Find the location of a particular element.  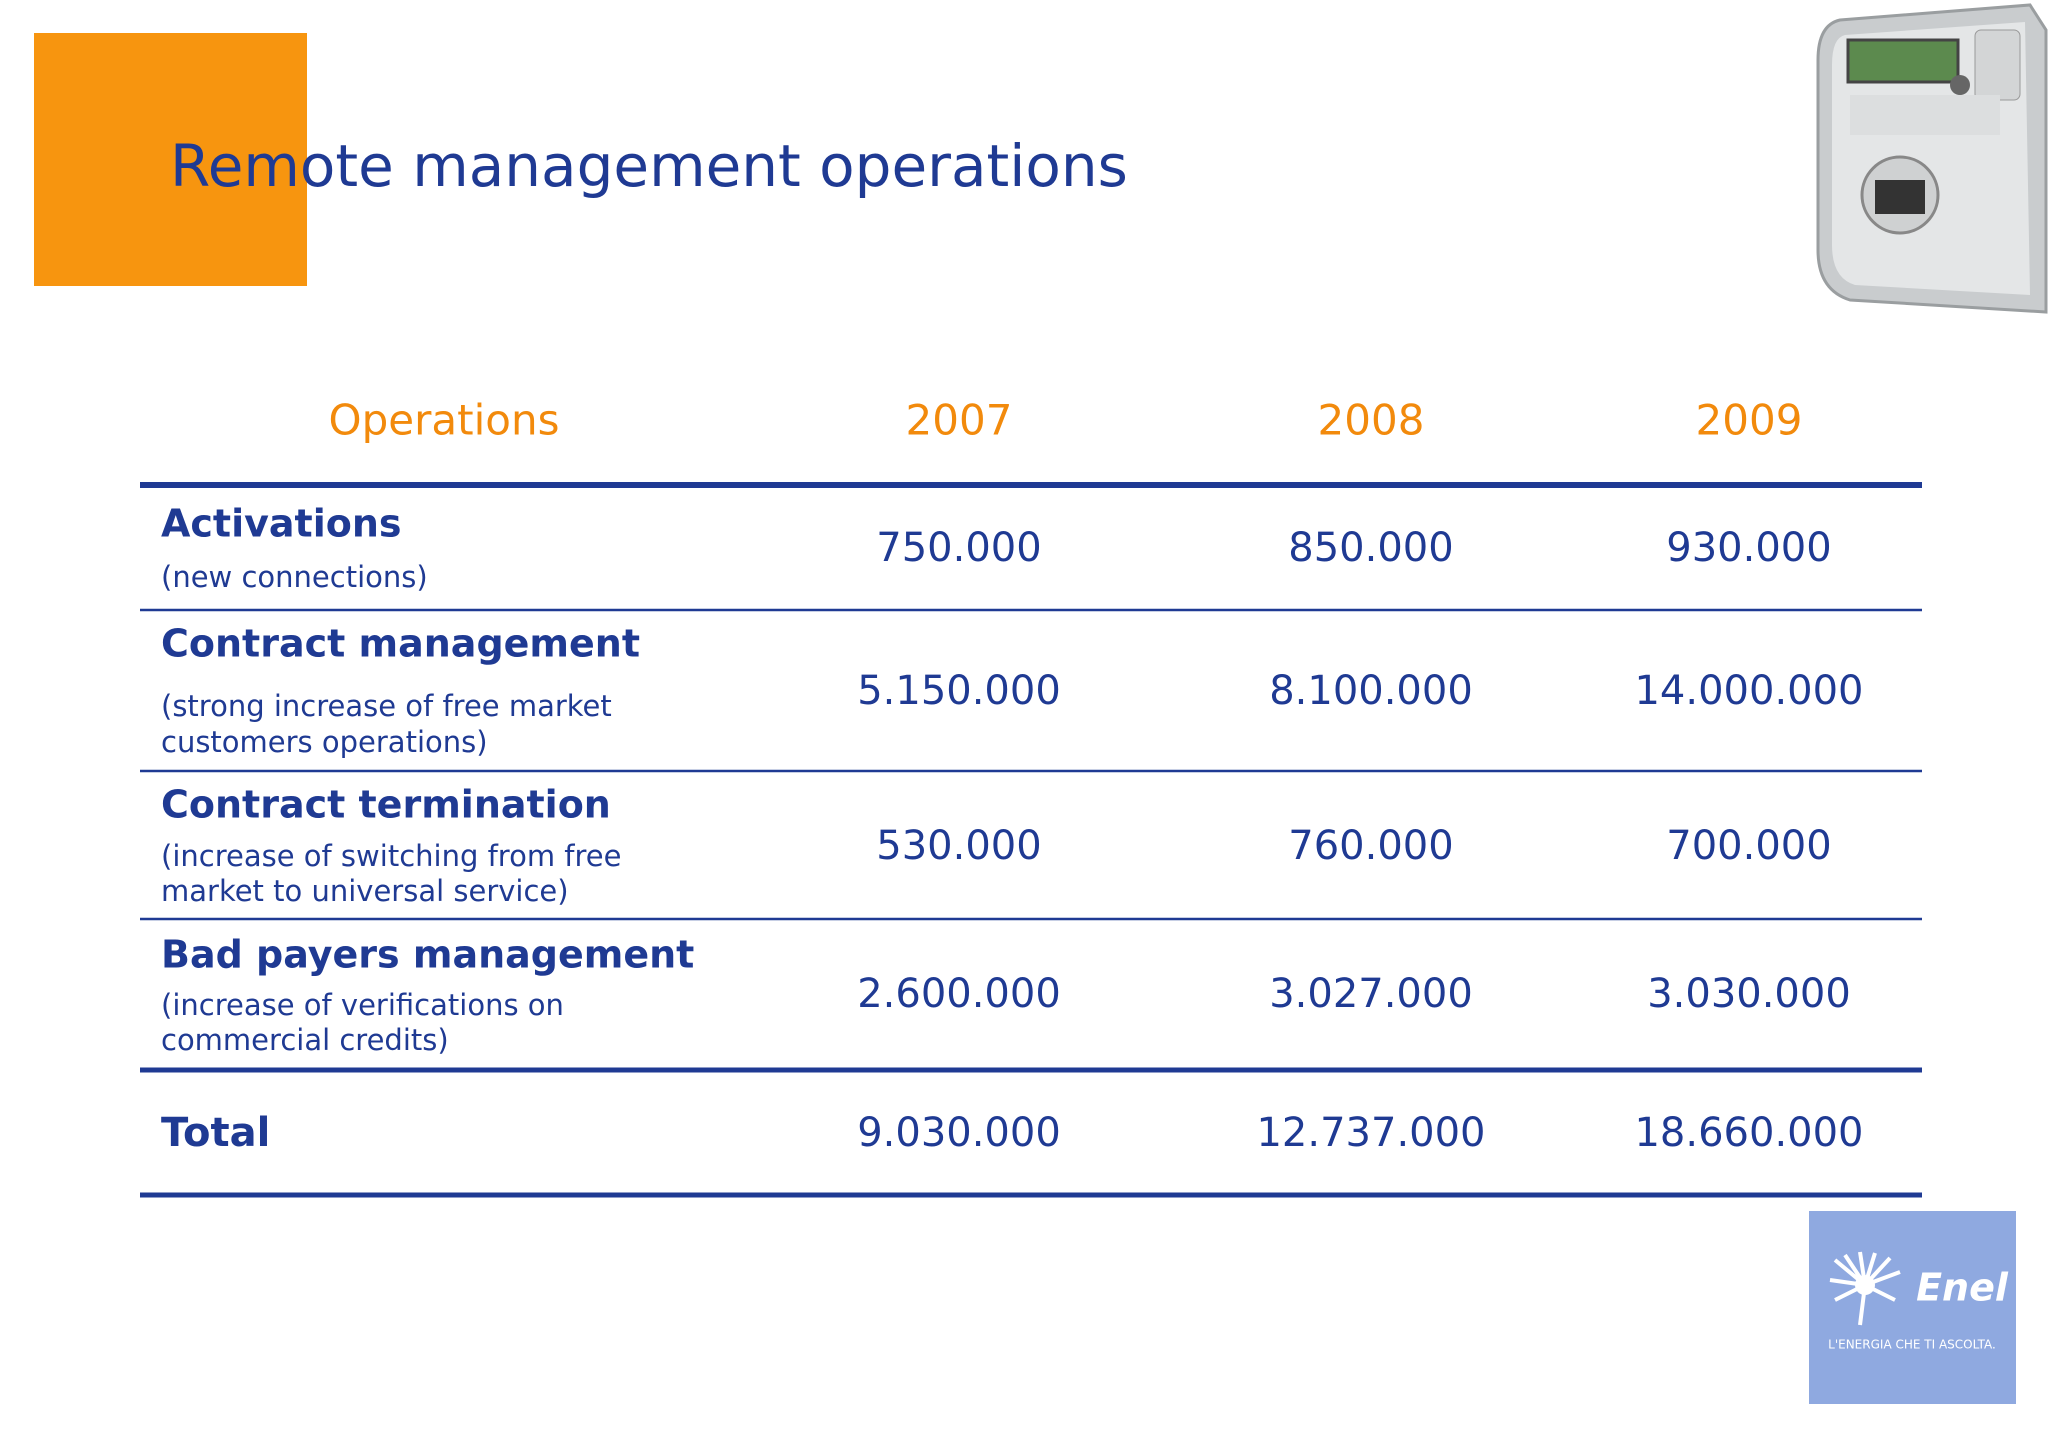

row-note: (increase of verifications on is located at coordinates (362, 1005).